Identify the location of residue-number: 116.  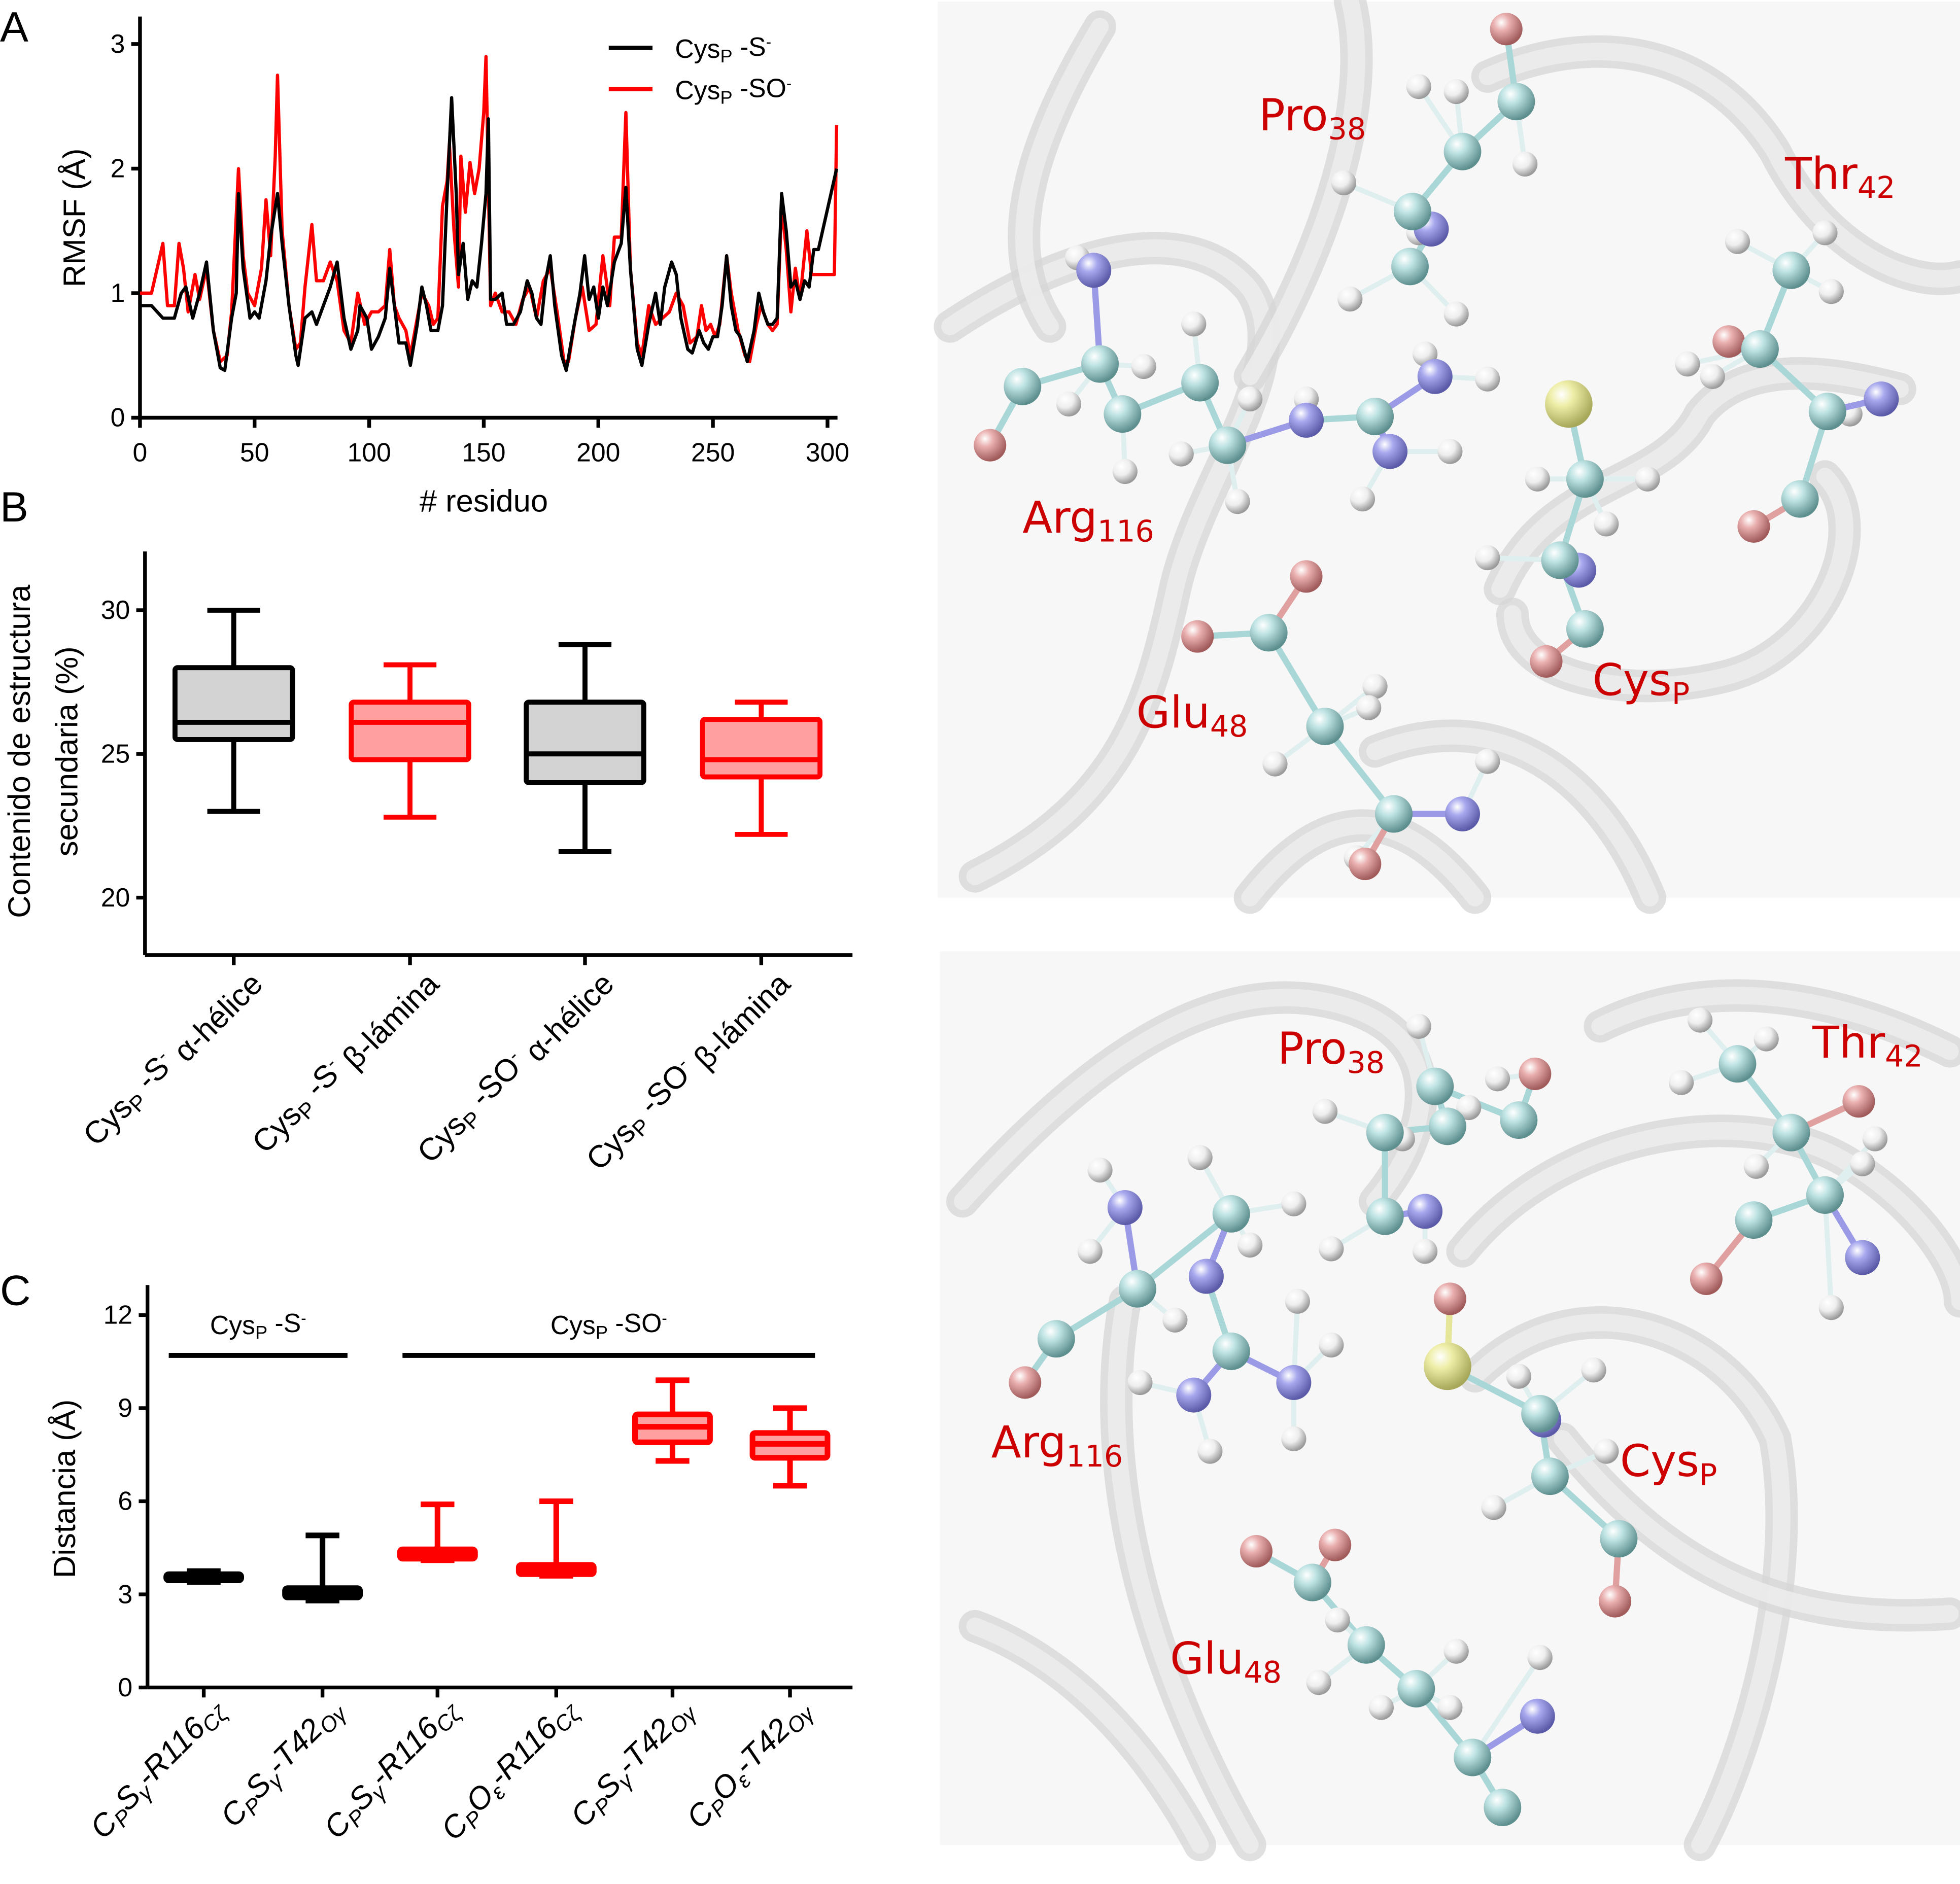
(1094, 1456).